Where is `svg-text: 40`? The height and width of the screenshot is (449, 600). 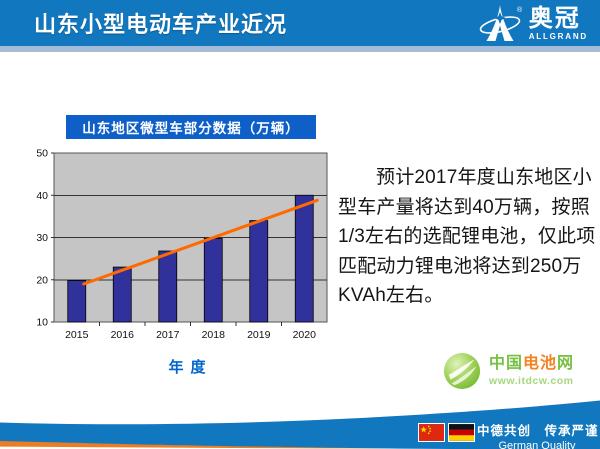
svg-text: 40 is located at coordinates (42, 196).